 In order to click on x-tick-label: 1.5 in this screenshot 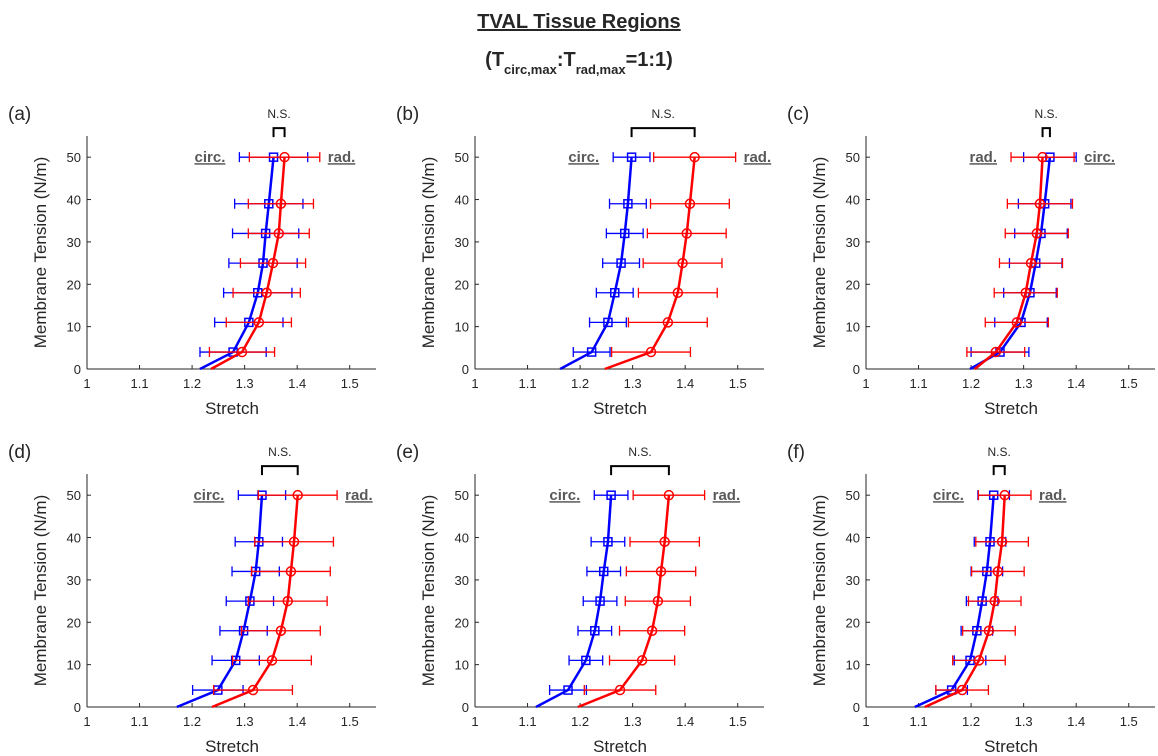, I will do `click(350, 383)`.